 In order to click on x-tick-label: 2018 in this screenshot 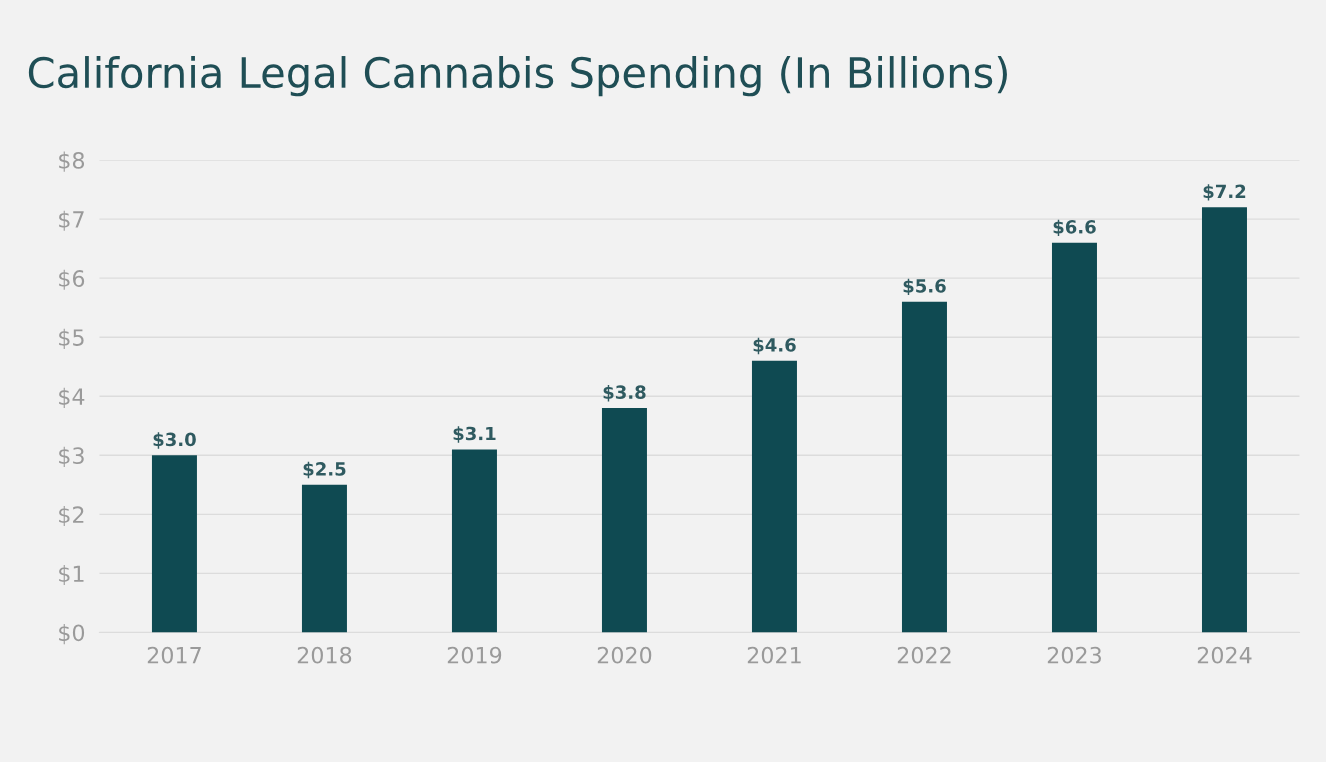, I will do `click(324, 655)`.